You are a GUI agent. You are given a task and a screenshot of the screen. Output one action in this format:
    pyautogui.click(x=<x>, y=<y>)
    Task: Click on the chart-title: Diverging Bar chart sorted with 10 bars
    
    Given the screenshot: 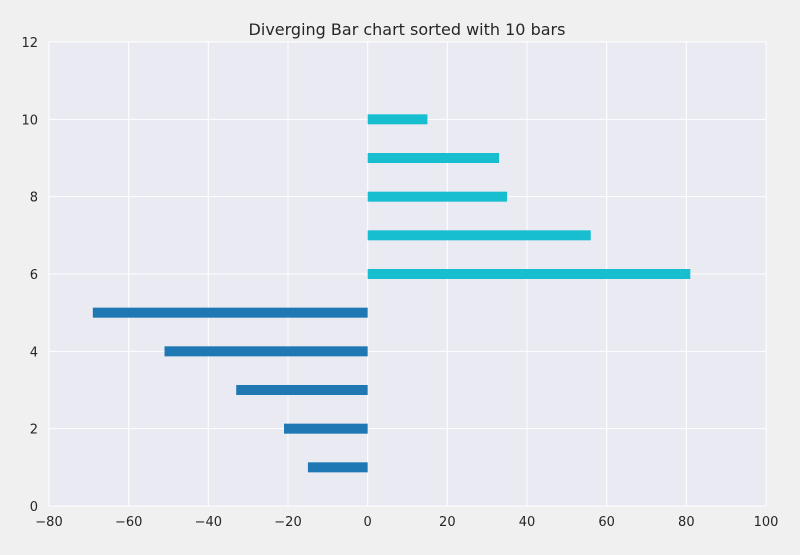 What is the action you would take?
    pyautogui.click(x=407, y=29)
    